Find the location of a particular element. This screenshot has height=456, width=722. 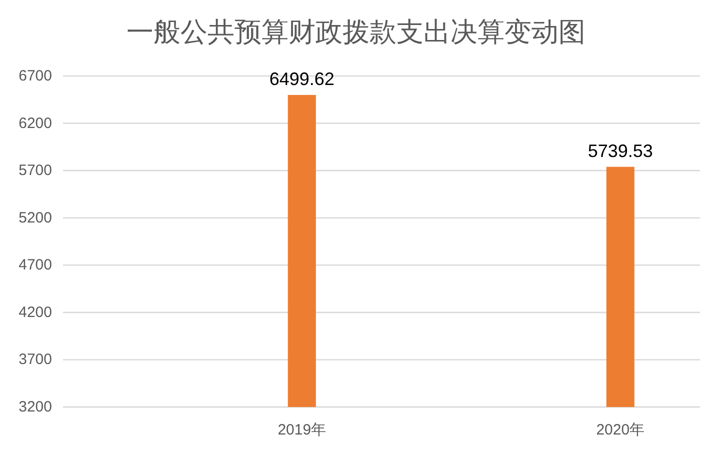

title: 一般公共预算财政拨款支出决算变动图 is located at coordinates (356, 32).